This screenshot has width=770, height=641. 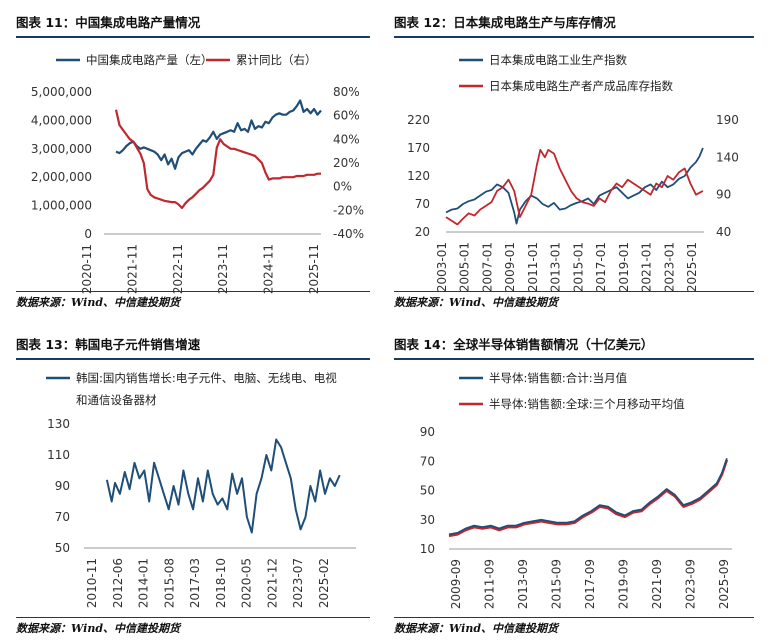 I want to click on x-tick-label: 2018-10, so click(x=221, y=583).